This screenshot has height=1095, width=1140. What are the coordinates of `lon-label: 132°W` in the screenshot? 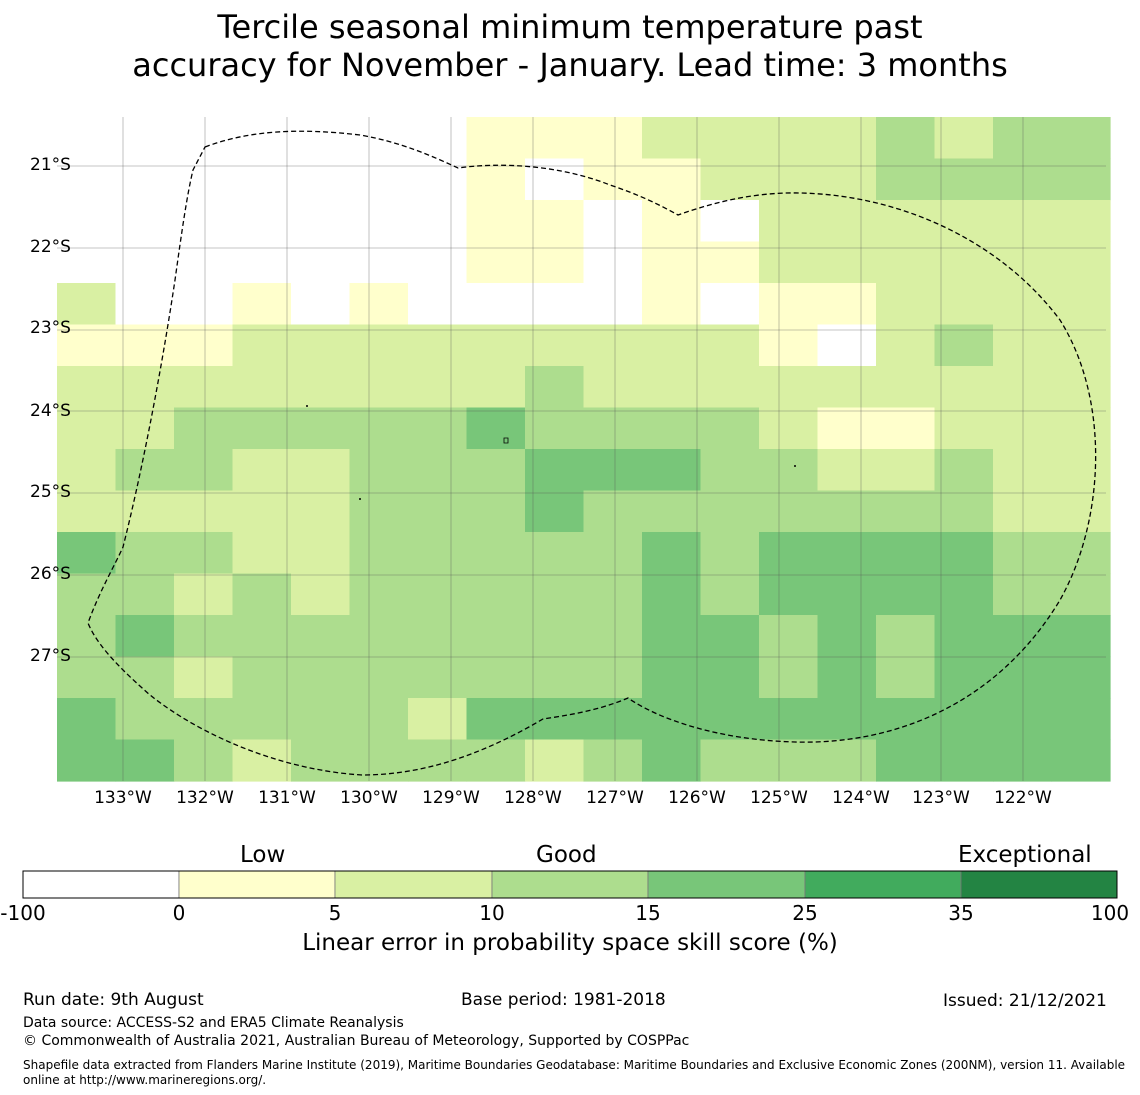 It's located at (205, 798).